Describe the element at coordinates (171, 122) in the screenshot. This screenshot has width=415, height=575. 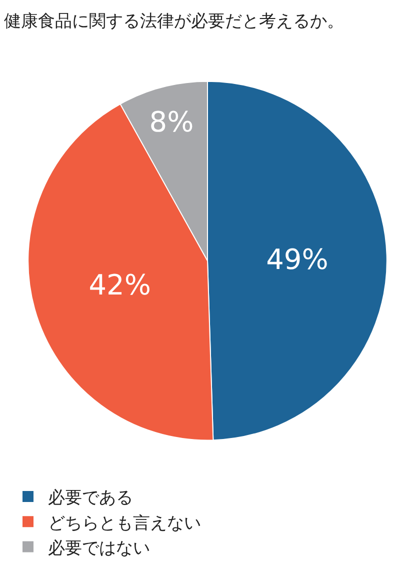
I see `data-label: 8%` at that location.